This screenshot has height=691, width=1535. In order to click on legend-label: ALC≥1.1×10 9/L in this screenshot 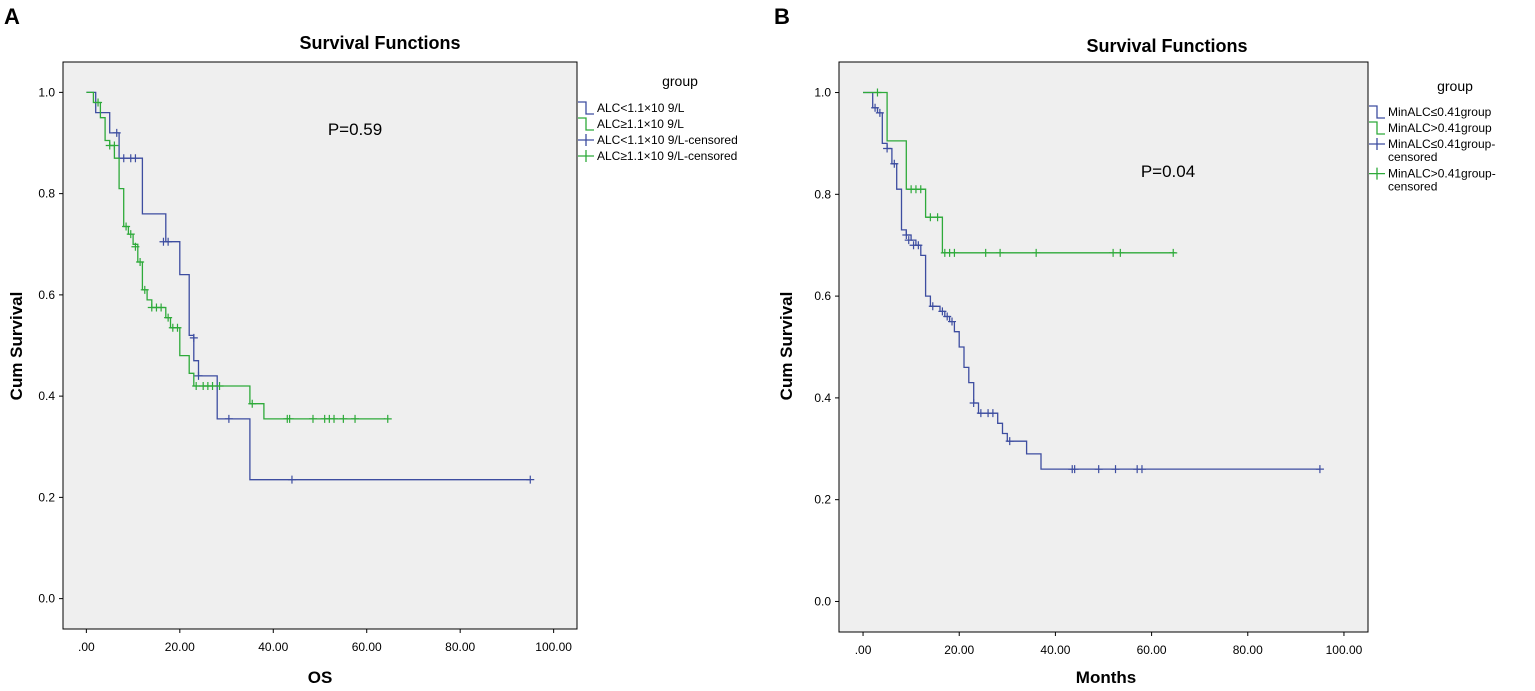, I will do `click(640, 124)`.